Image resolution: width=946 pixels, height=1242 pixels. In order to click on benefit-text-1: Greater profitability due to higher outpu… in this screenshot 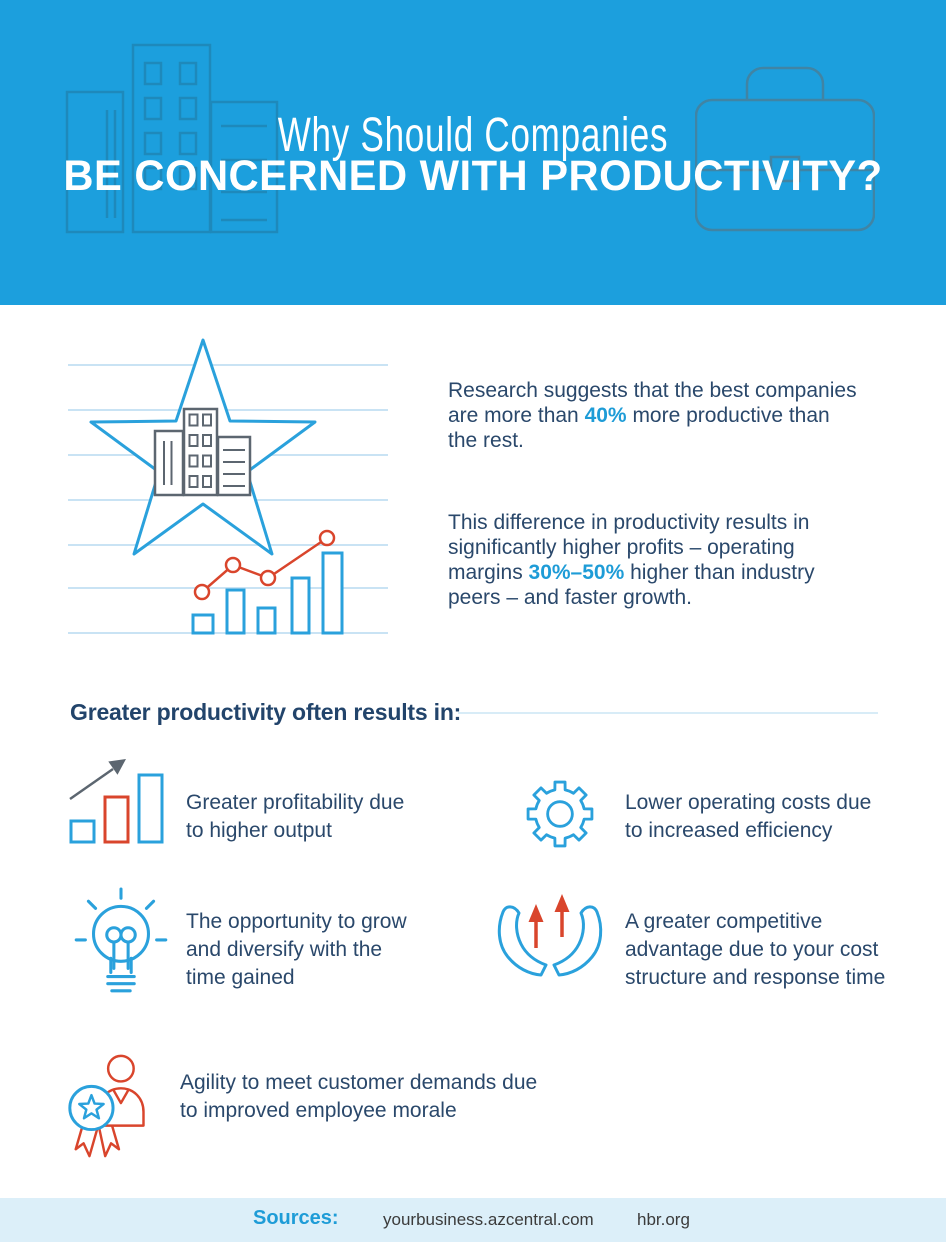, I will do `click(295, 816)`.